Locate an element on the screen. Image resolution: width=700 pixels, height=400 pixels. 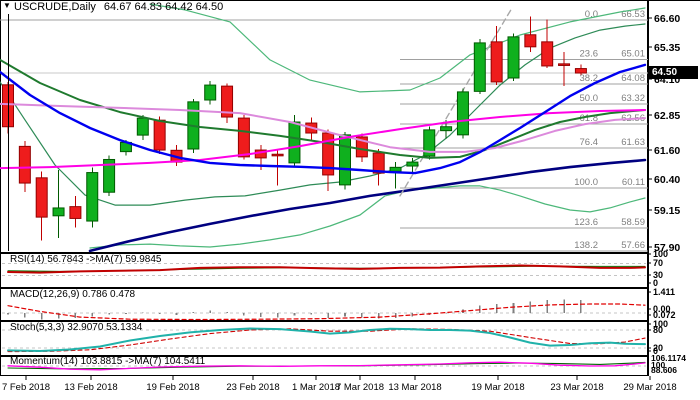
fib-level-label: 100.0 is located at coordinates (586, 182).